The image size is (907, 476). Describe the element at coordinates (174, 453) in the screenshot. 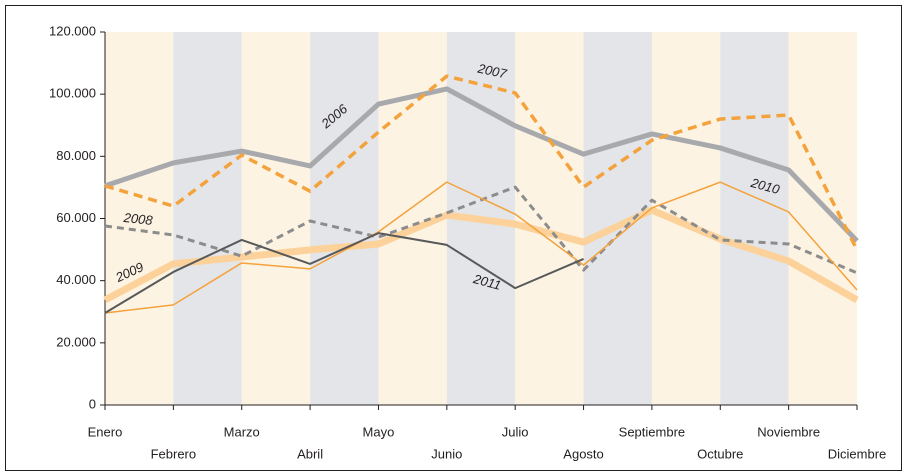

I see `x-tick-label: Febrero` at that location.